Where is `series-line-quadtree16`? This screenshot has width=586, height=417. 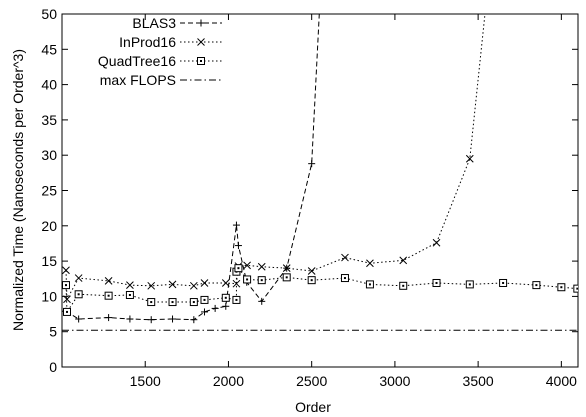 series-line-quadtree16 is located at coordinates (321, 290).